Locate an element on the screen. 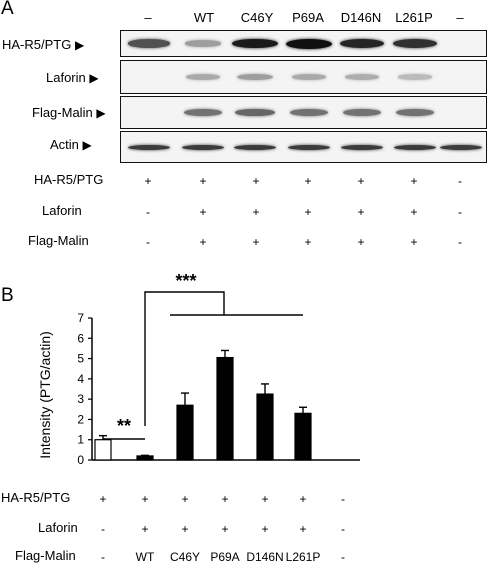  condition-sign: L261P is located at coordinates (303, 557).